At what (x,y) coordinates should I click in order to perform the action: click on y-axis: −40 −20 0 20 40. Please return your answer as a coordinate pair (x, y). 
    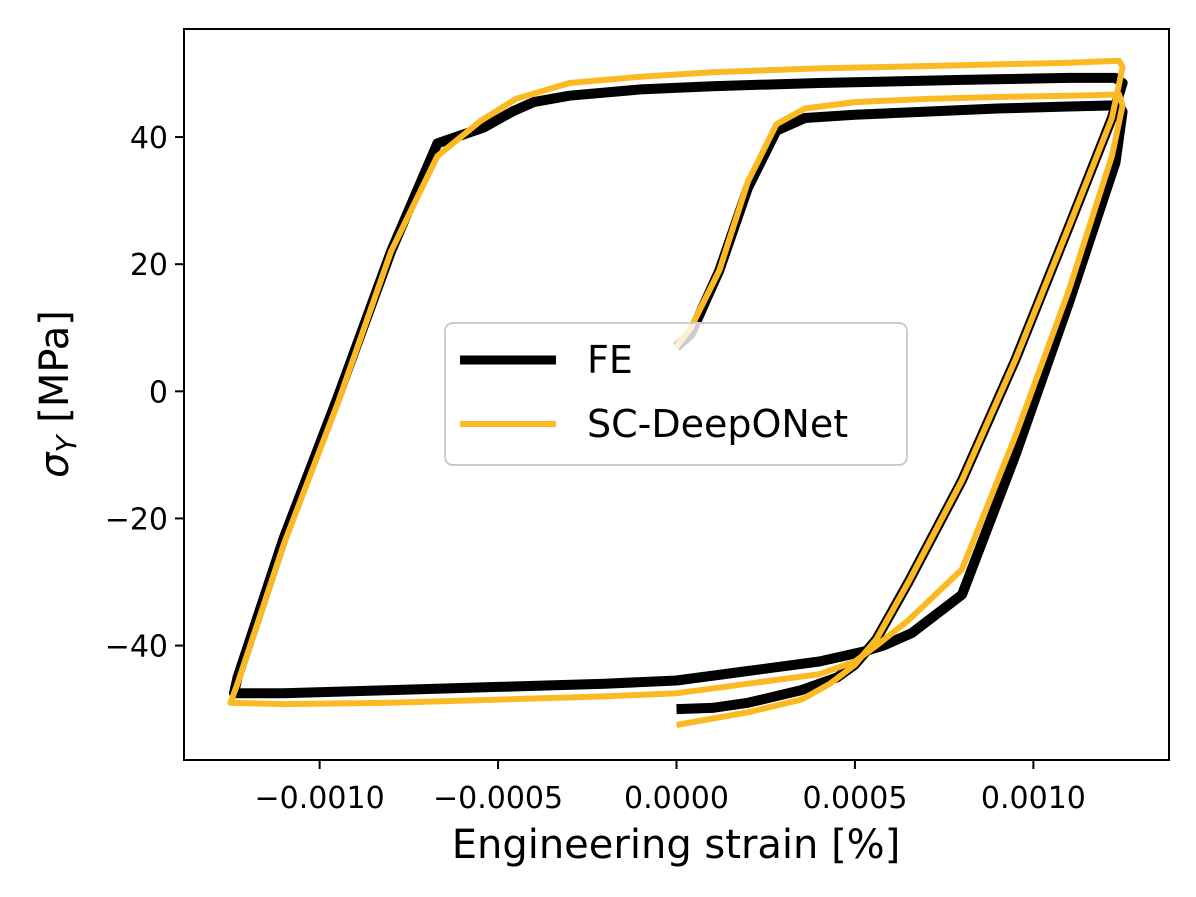
    Looking at the image, I should click on (144, 393).